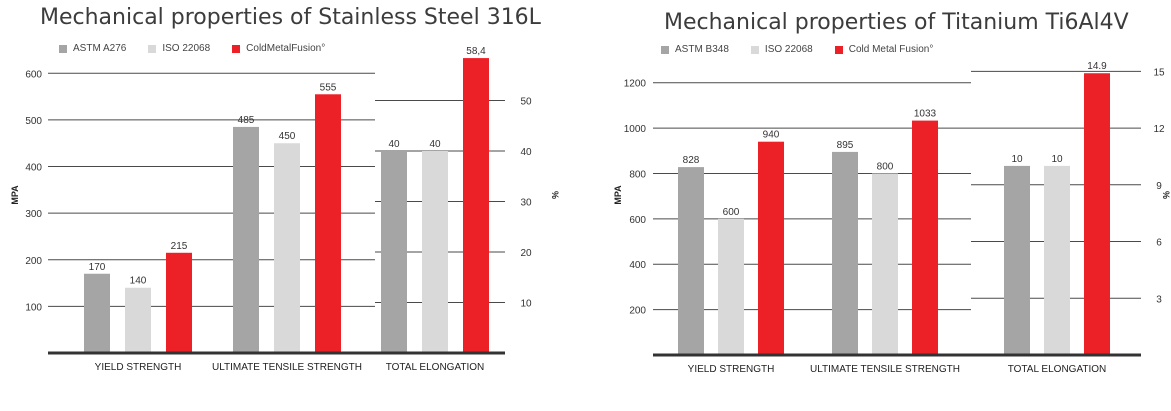 This screenshot has width=1171, height=411. Describe the element at coordinates (702, 49) in the screenshot. I see `legend-label-astm: ASTM B348` at that location.